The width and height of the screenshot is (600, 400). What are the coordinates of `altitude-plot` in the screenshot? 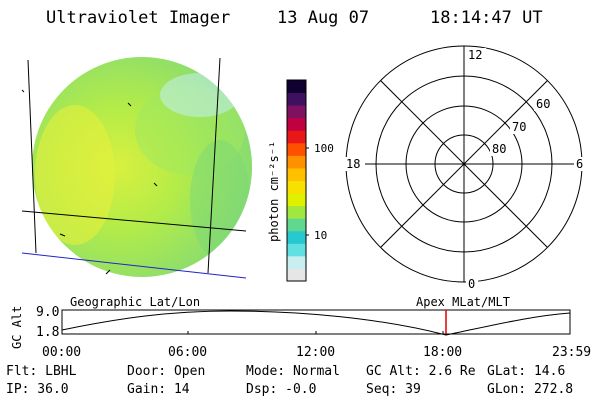 It's located at (316, 322).